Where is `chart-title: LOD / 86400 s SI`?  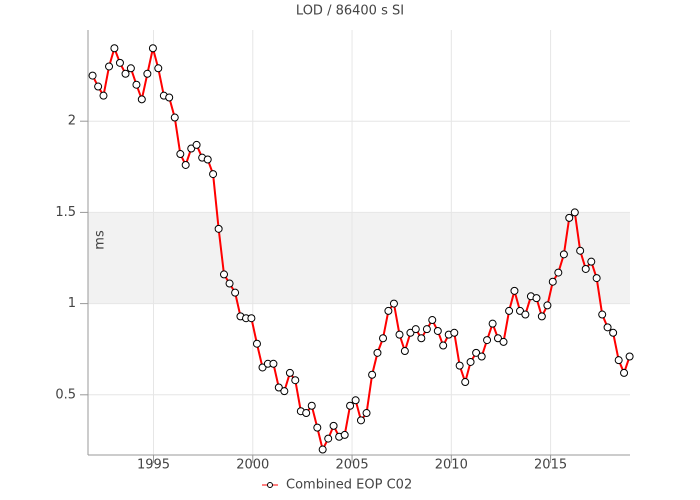
chart-title: LOD / 86400 s SI is located at coordinates (350, 11).